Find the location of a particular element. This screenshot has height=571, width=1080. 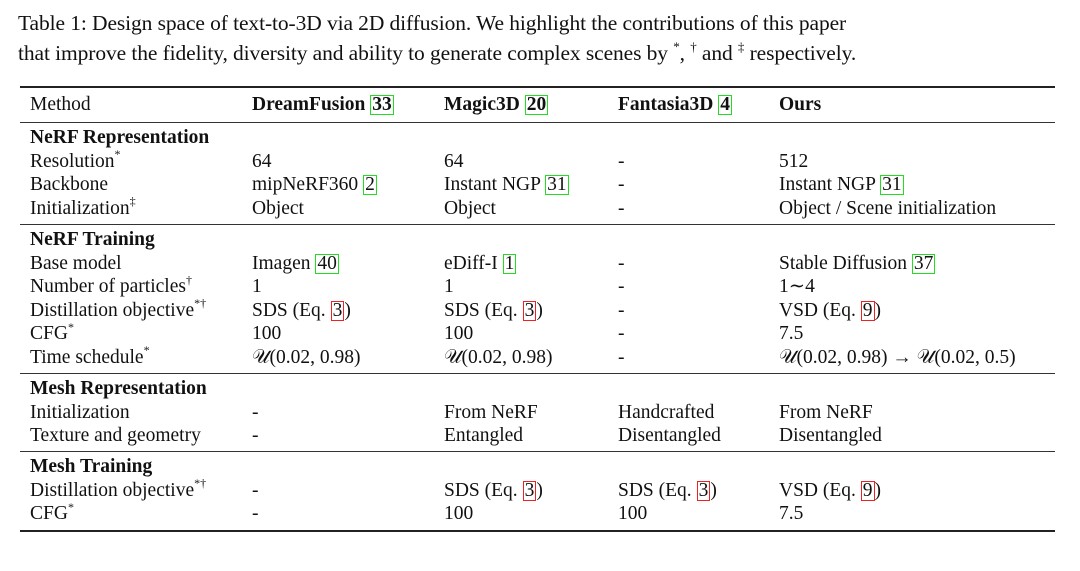

citation-link: 33 is located at coordinates (382, 104).